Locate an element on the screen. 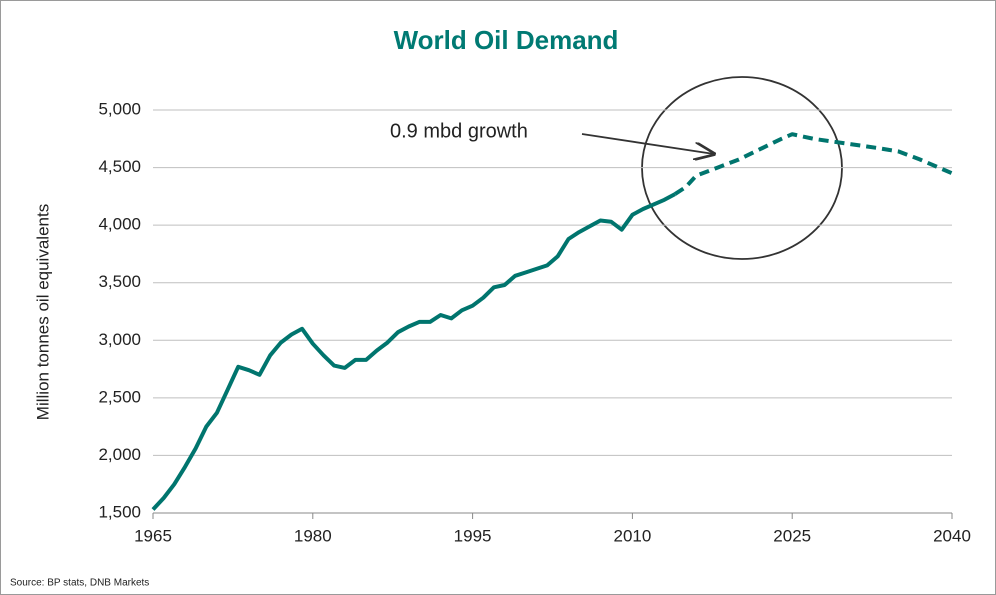  annotation: 0.9 mbd growth is located at coordinates (459, 131).